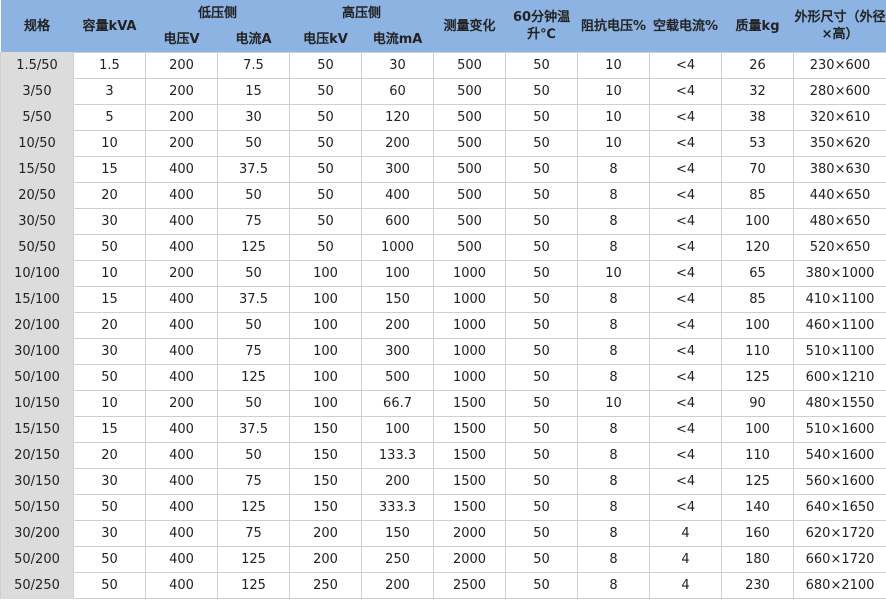 The image size is (886, 601). I want to click on table-cell: 320×610, so click(839, 117).